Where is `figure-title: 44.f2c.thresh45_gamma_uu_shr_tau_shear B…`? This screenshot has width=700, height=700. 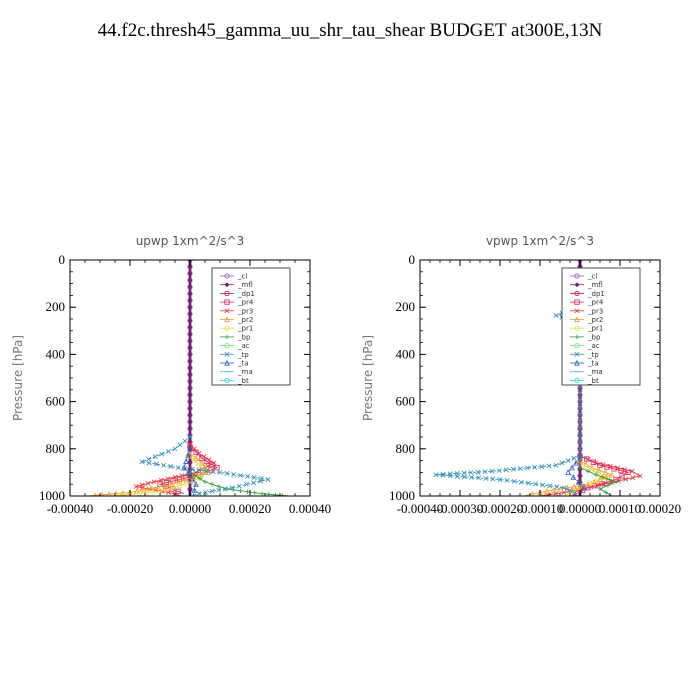 figure-title: 44.f2c.thresh45_gamma_uu_shr_tau_shear B… is located at coordinates (350, 30).